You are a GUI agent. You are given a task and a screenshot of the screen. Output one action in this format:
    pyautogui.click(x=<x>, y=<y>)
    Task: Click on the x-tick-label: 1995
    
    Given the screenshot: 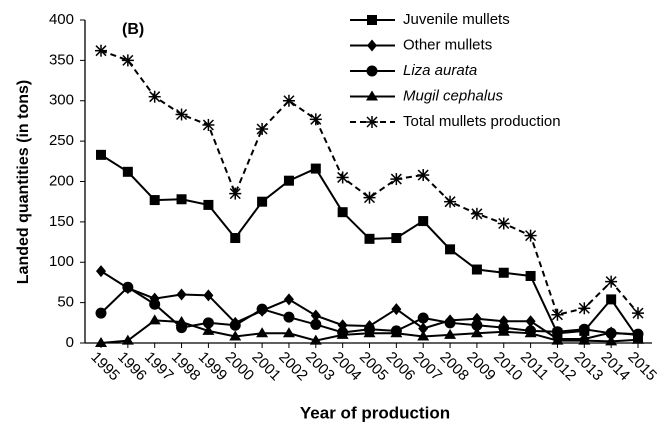 What is the action you would take?
    pyautogui.click(x=105, y=367)
    